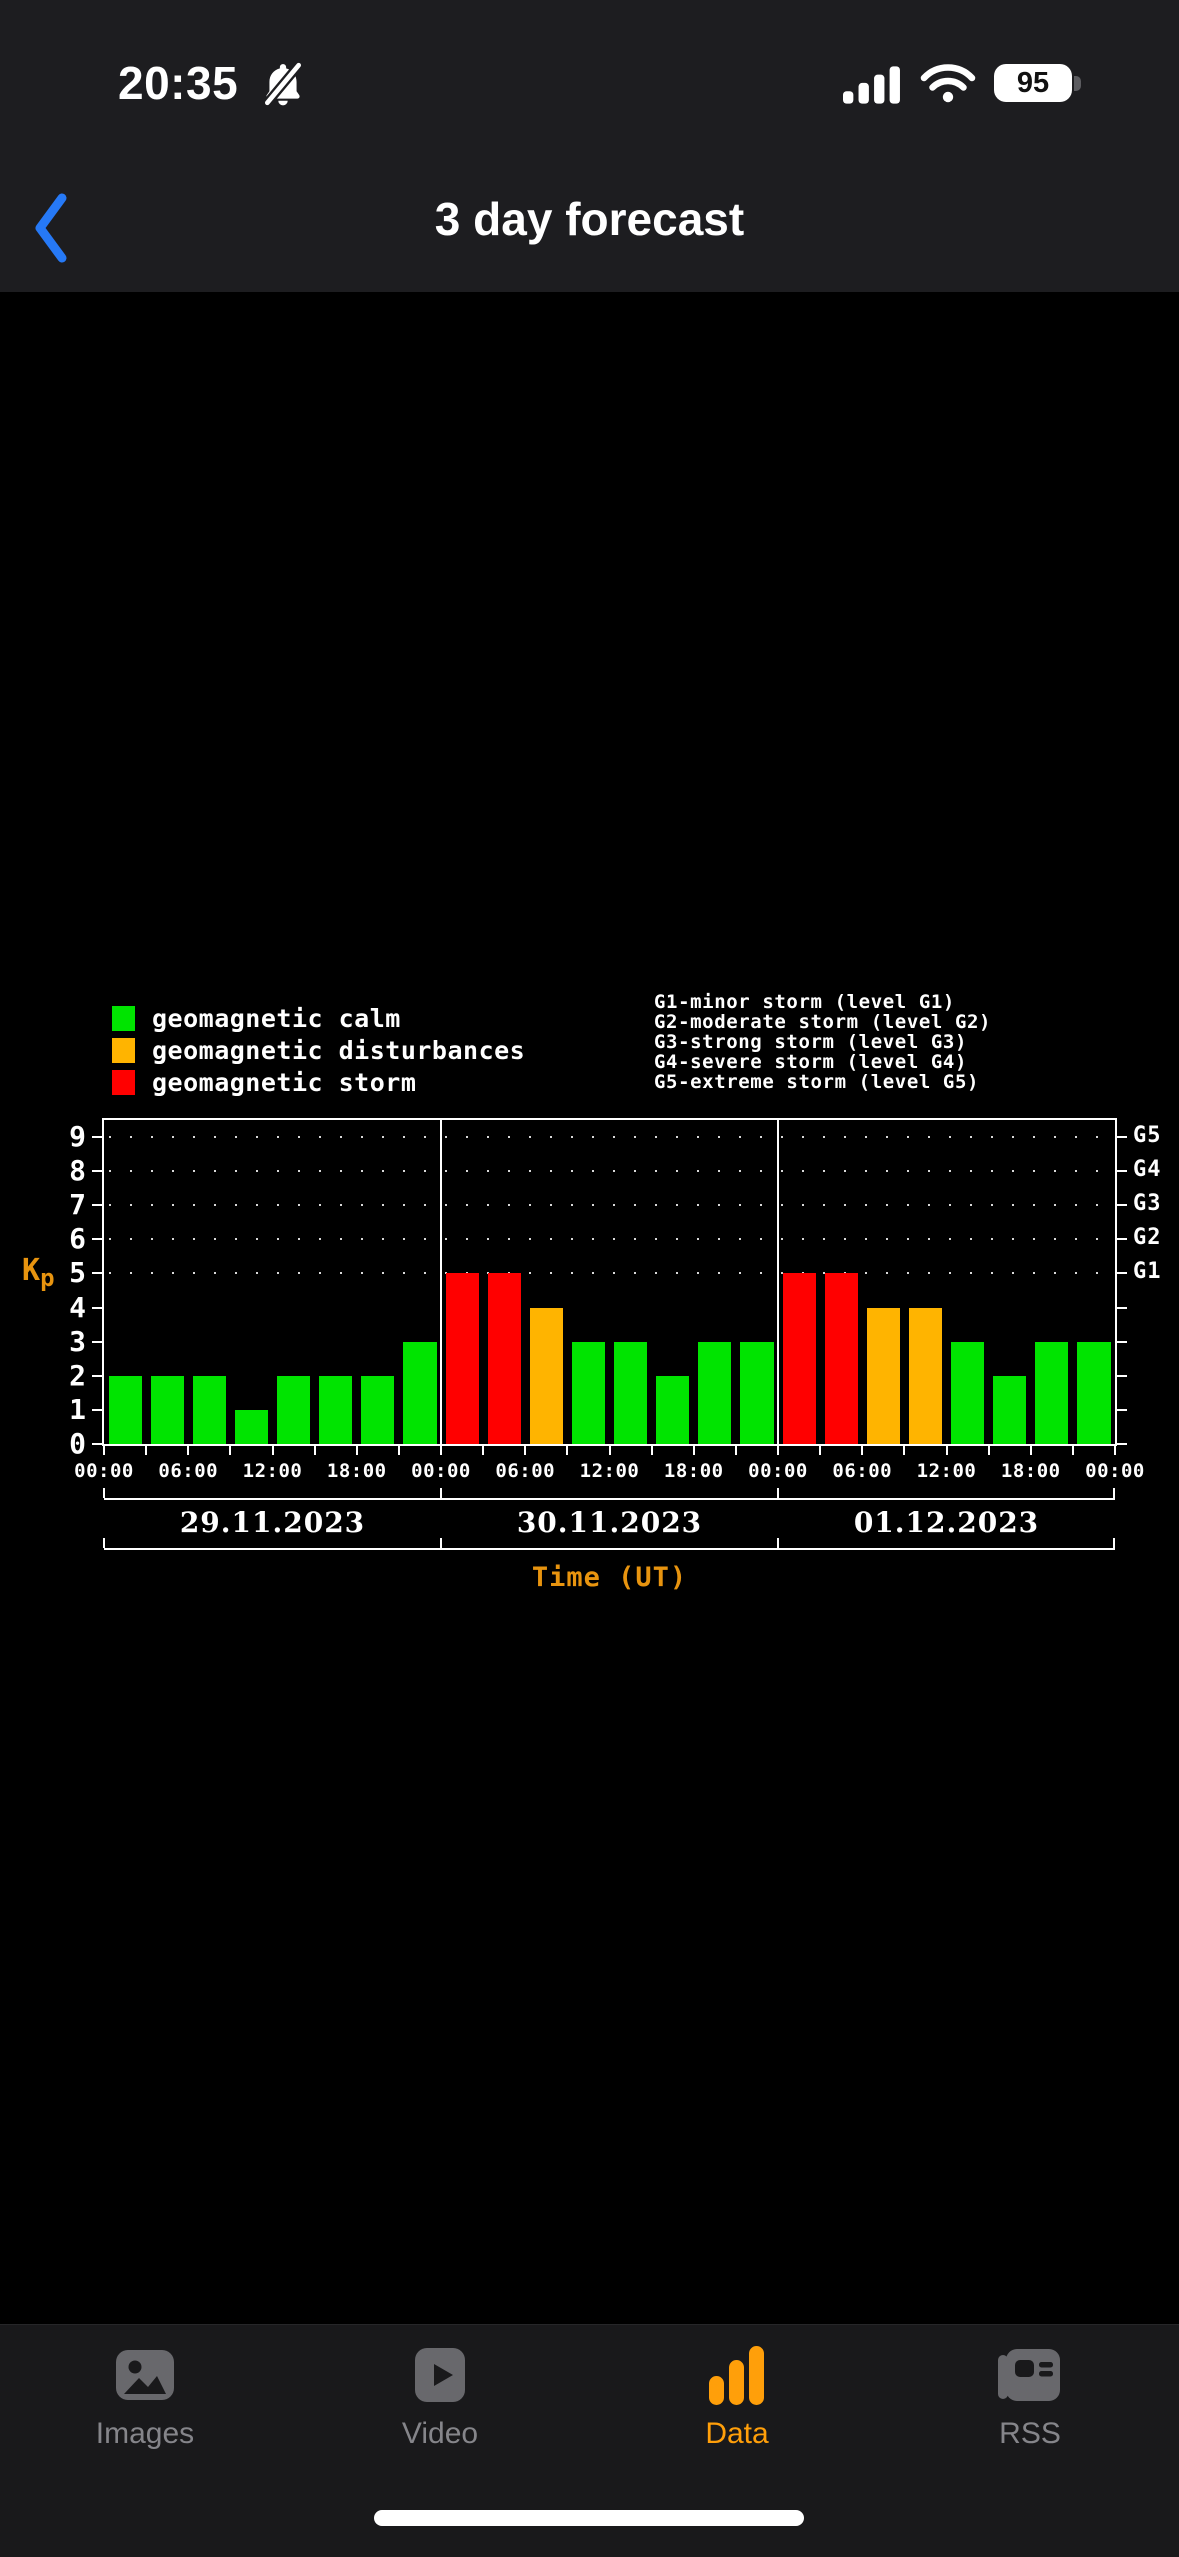  Describe the element at coordinates (77, 1443) in the screenshot. I see `y-tick-label: 0` at that location.